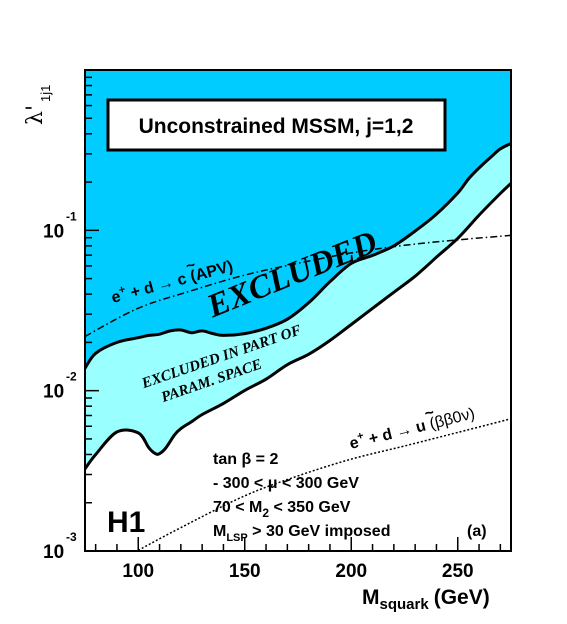  I want to click on experiment-label: H1, so click(126, 522).